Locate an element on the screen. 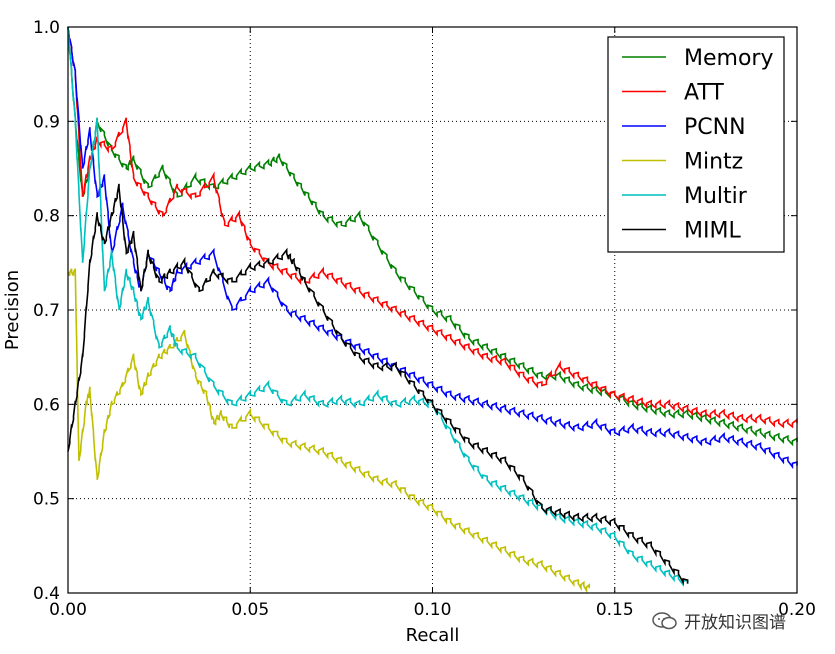 The width and height of the screenshot is (835, 654). watermark: 开放知识图谱 is located at coordinates (719, 620).